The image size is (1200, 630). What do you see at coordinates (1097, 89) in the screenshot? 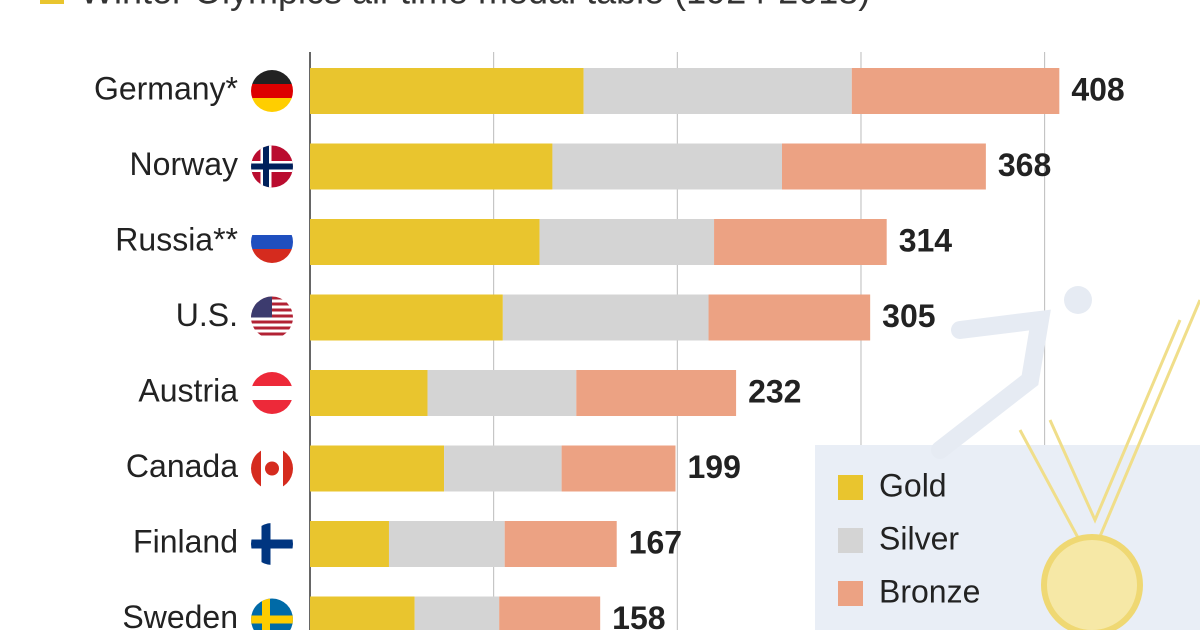
I see `total-label: 408` at bounding box center [1097, 89].